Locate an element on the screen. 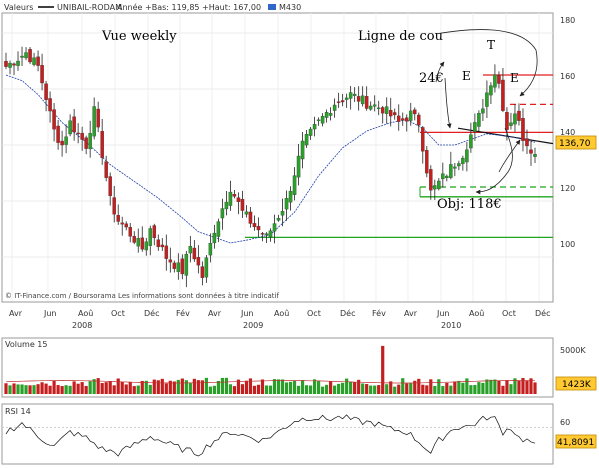 The image size is (599, 468). legend-symbol: UNIBAIL-RODAM is located at coordinates (89, 7).